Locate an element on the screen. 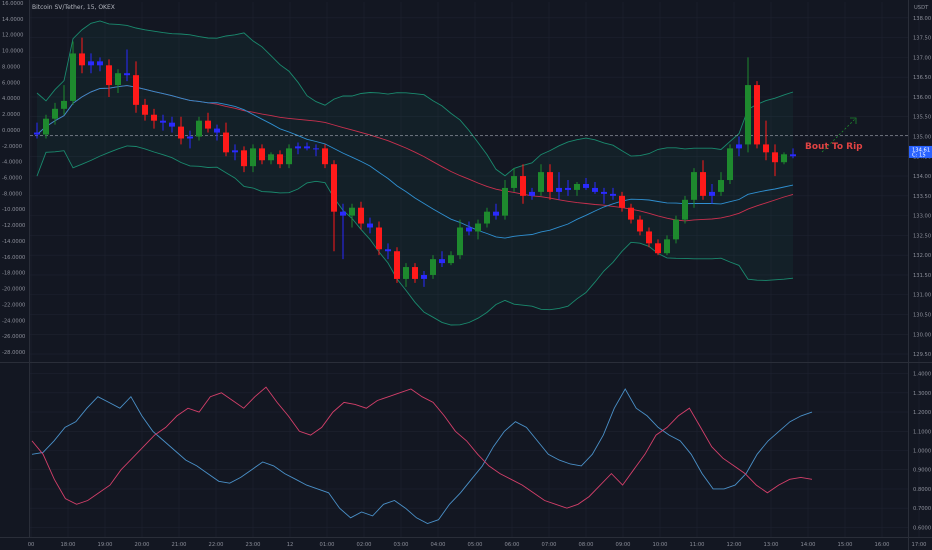 This screenshot has width=932, height=550. osc-tick-label: 0.8000 is located at coordinates (922, 490).